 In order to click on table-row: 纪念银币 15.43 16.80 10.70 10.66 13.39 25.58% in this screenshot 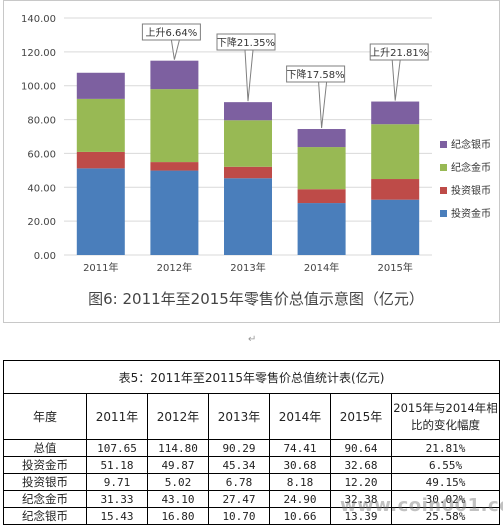, I will do `click(252, 516)`.